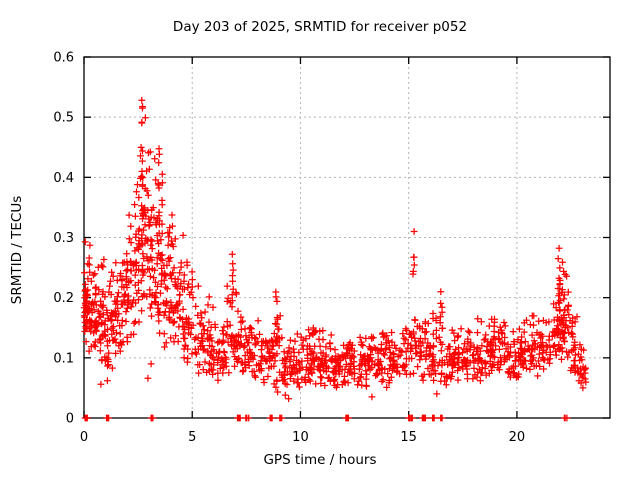  Describe the element at coordinates (319, 460) in the screenshot. I see `x-axis-label: GPS time / hours` at that location.